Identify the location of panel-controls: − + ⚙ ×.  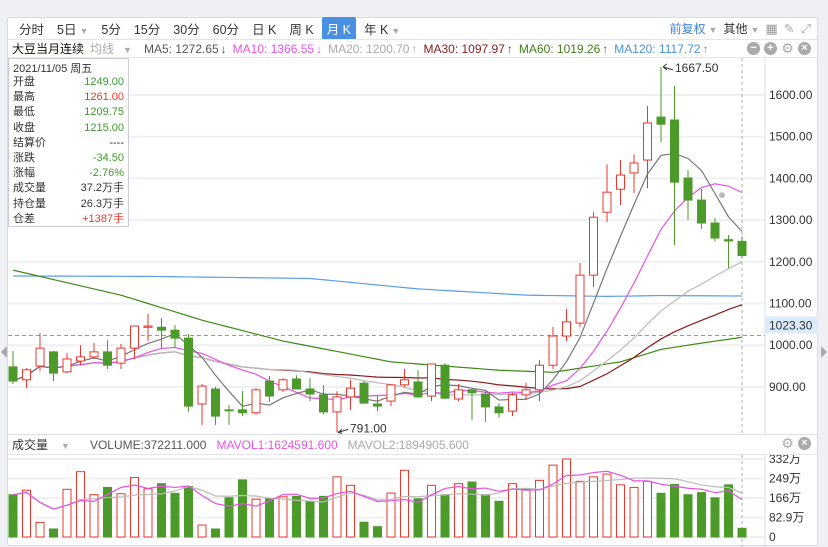
(779, 48).